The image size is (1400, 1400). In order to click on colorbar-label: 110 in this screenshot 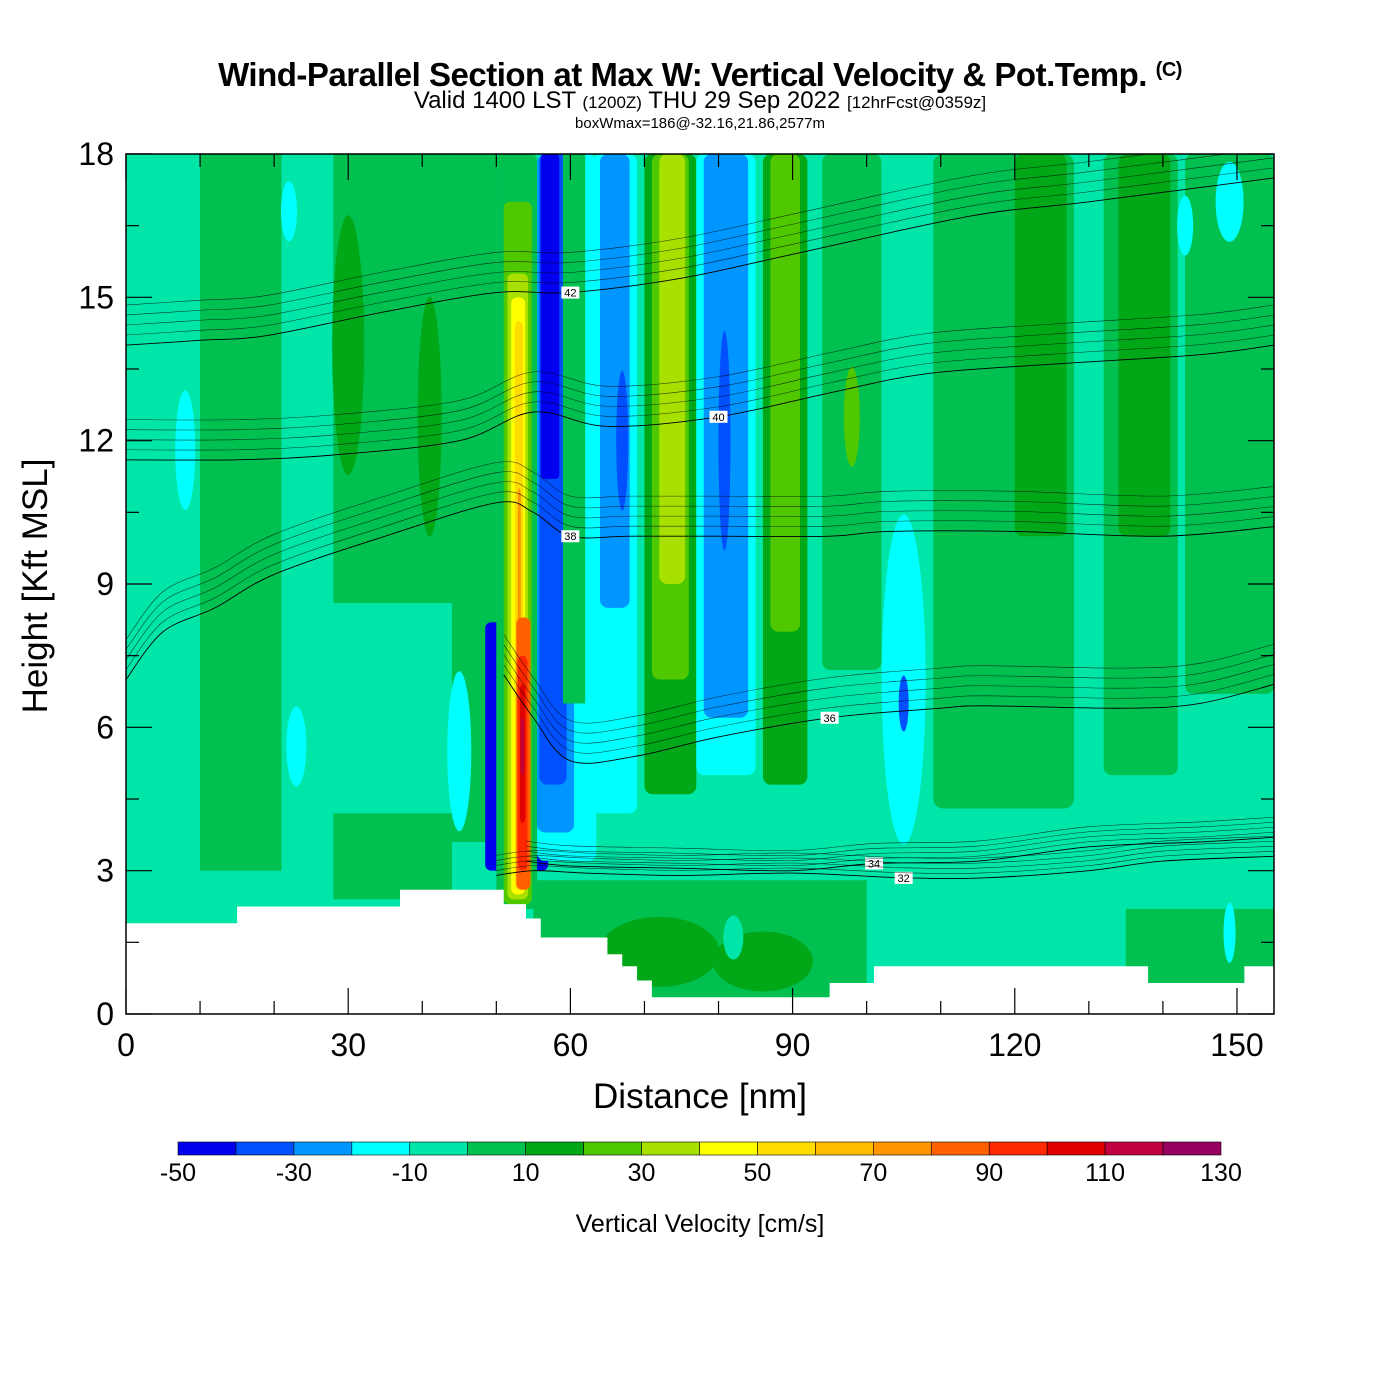, I will do `click(1105, 1173)`.